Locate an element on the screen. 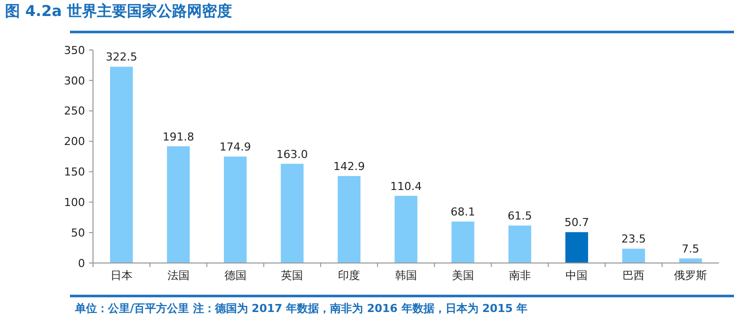  y-tick-label: 200 is located at coordinates (74, 141).